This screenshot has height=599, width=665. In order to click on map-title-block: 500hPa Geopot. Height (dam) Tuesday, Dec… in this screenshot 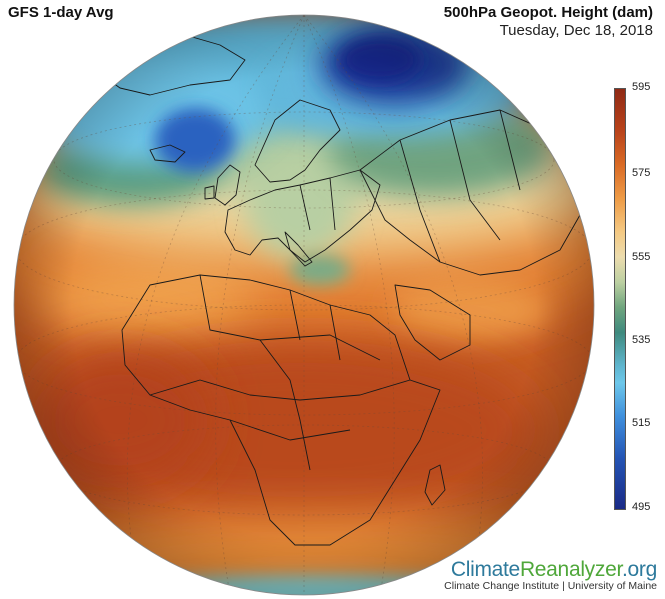, I will do `click(548, 22)`.